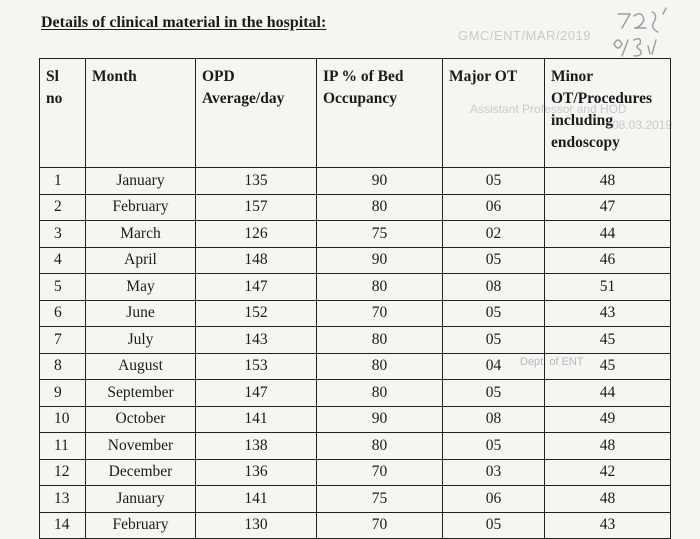 This screenshot has height=539, width=700. I want to click on cell-month: May, so click(140, 287).